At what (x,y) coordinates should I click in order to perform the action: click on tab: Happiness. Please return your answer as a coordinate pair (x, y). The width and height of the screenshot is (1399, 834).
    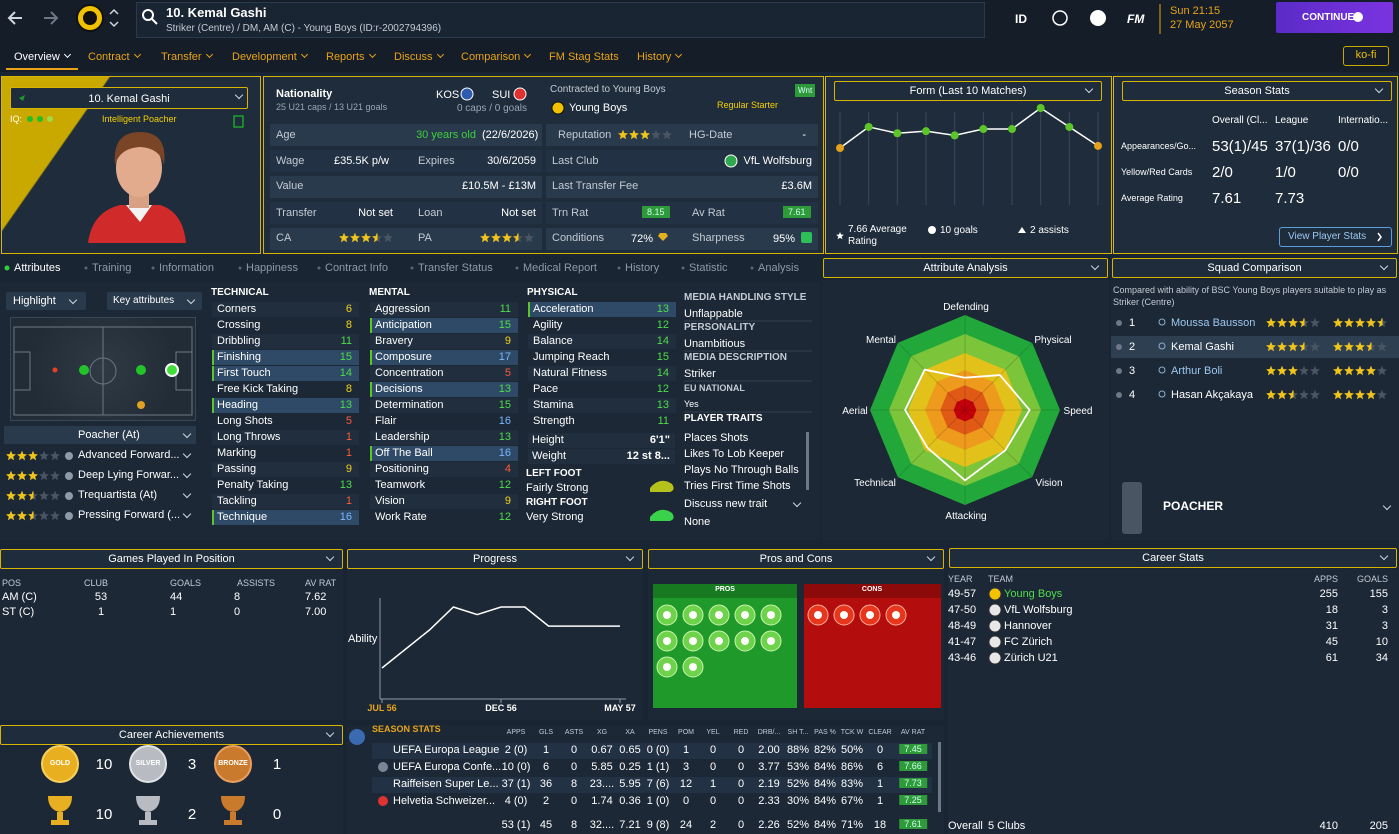
    Looking at the image, I should click on (272, 268).